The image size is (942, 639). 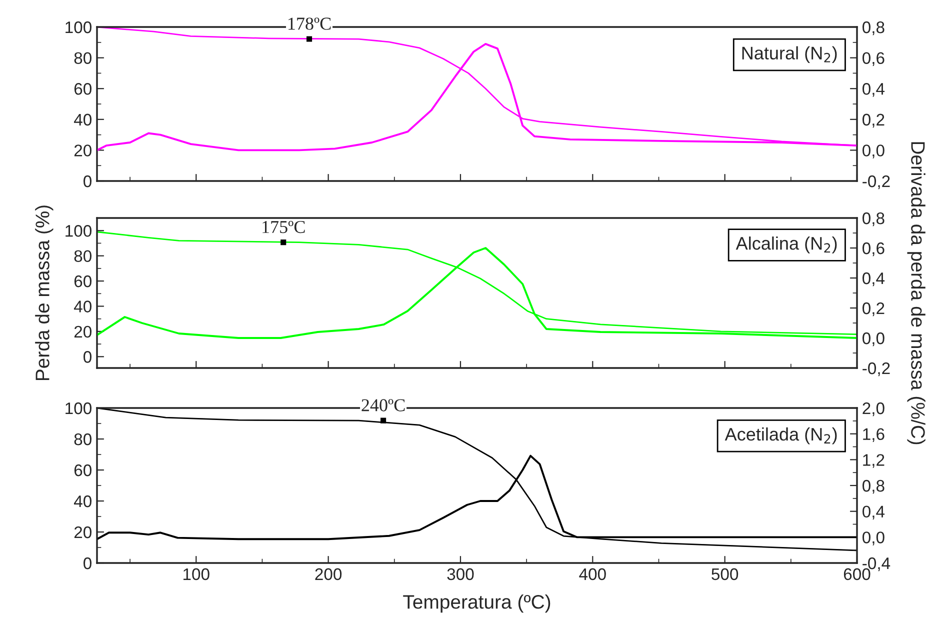 I want to click on y2-tick-label: 1,6, so click(x=873, y=435).